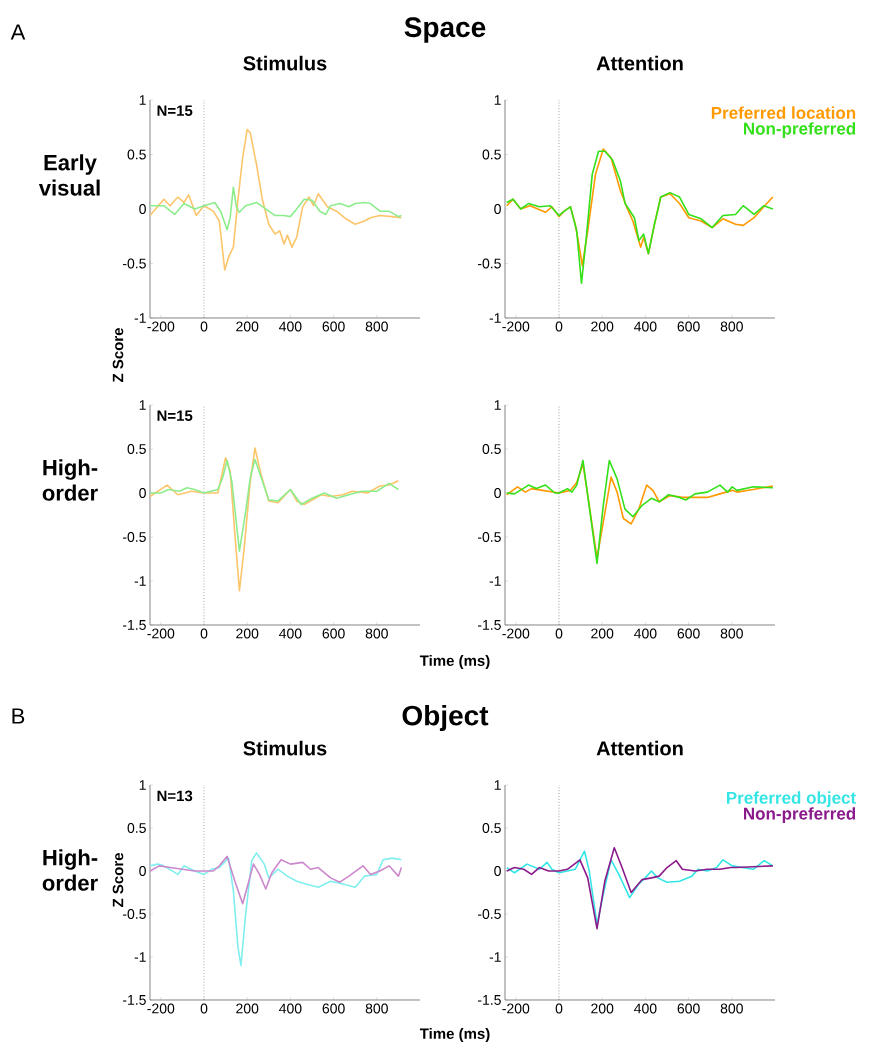  Describe the element at coordinates (69, 175) in the screenshot. I see `text: Early visual` at that location.